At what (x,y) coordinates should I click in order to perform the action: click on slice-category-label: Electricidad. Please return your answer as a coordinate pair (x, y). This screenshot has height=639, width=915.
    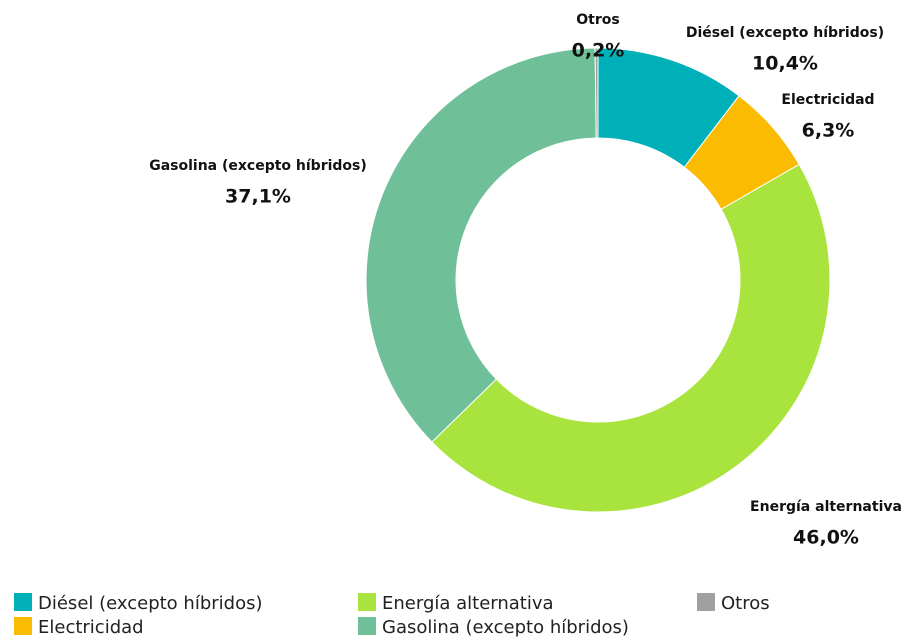
    Looking at the image, I should click on (827, 100).